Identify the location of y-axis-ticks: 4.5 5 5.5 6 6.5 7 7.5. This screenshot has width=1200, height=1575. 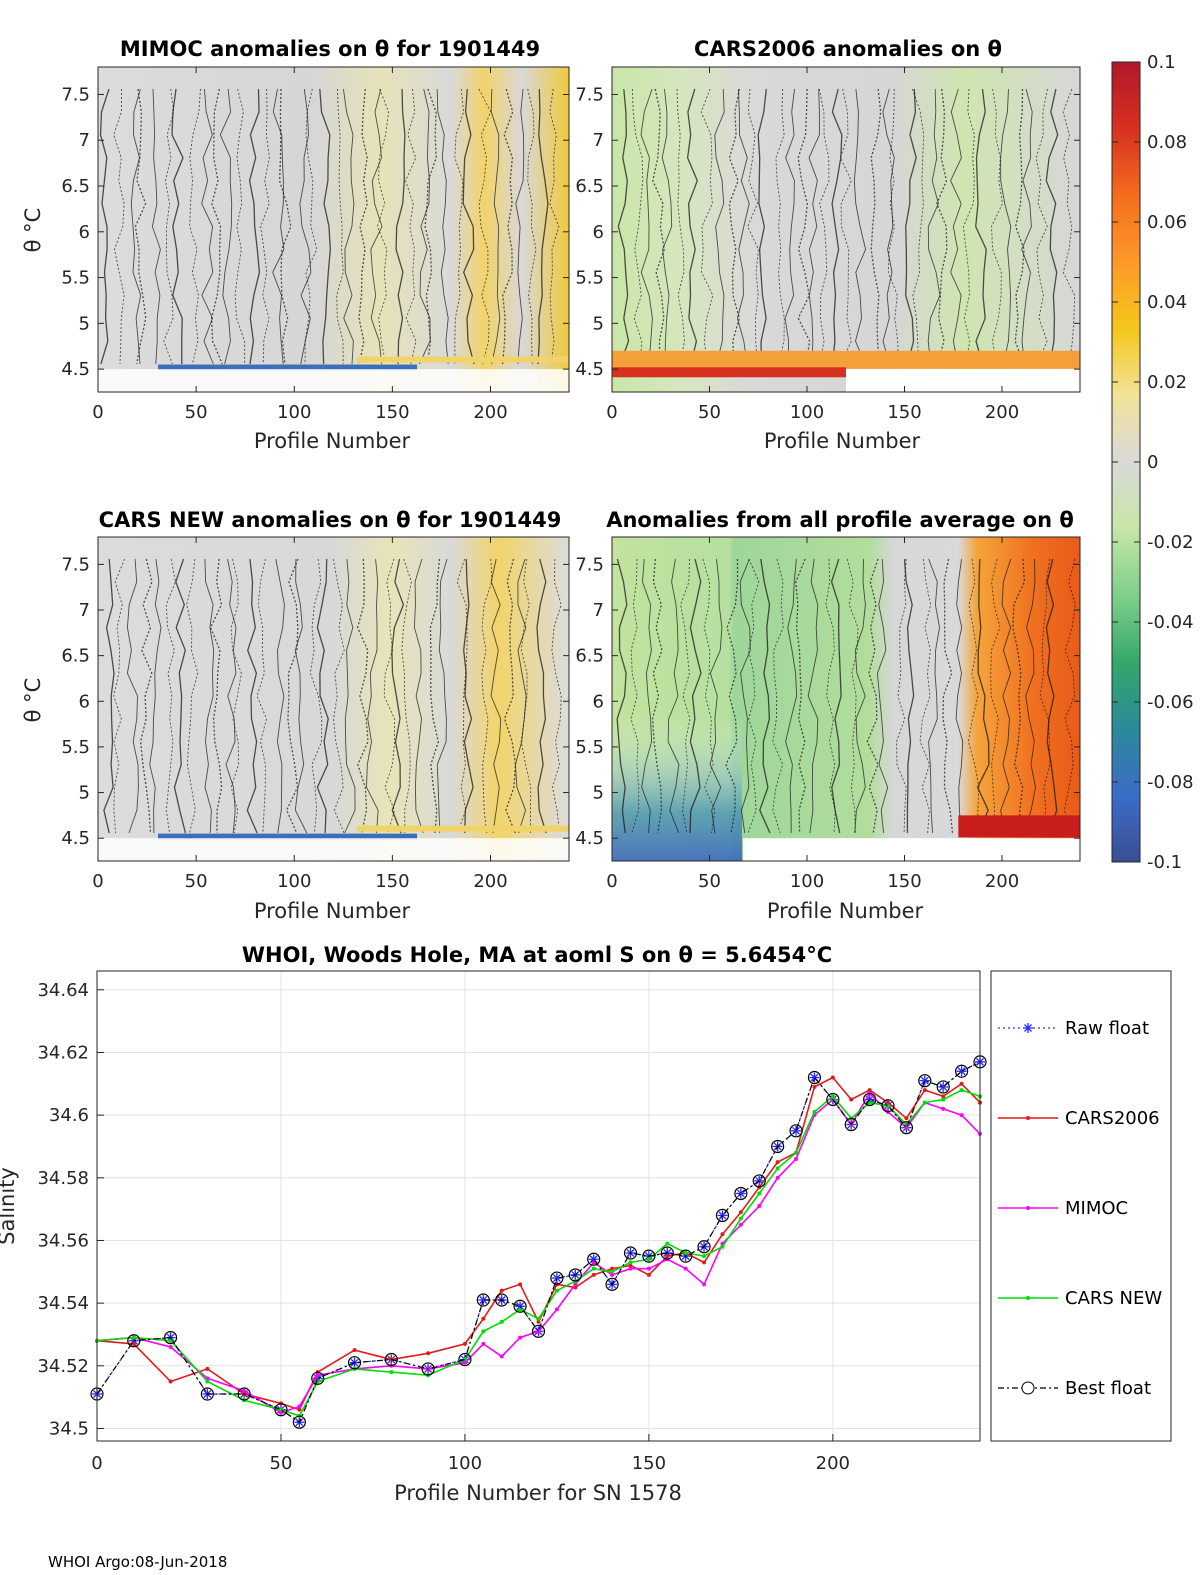
(315, 232).